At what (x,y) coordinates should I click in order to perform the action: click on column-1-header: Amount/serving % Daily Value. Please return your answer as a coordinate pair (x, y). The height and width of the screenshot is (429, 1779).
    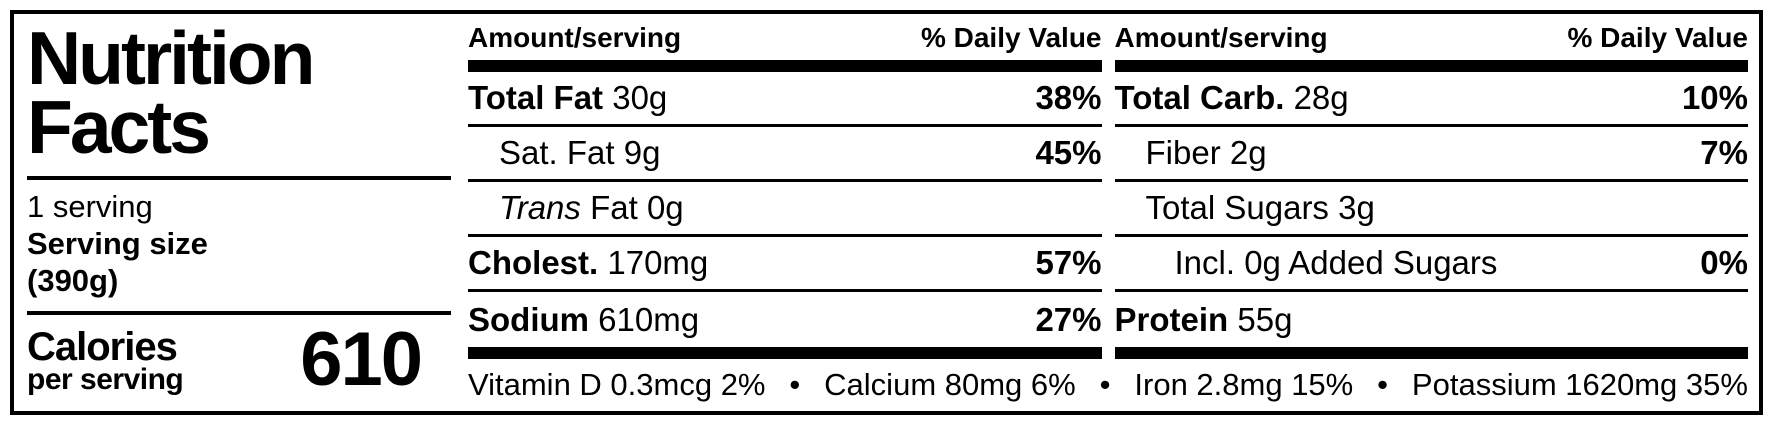
    Looking at the image, I should click on (785, 37).